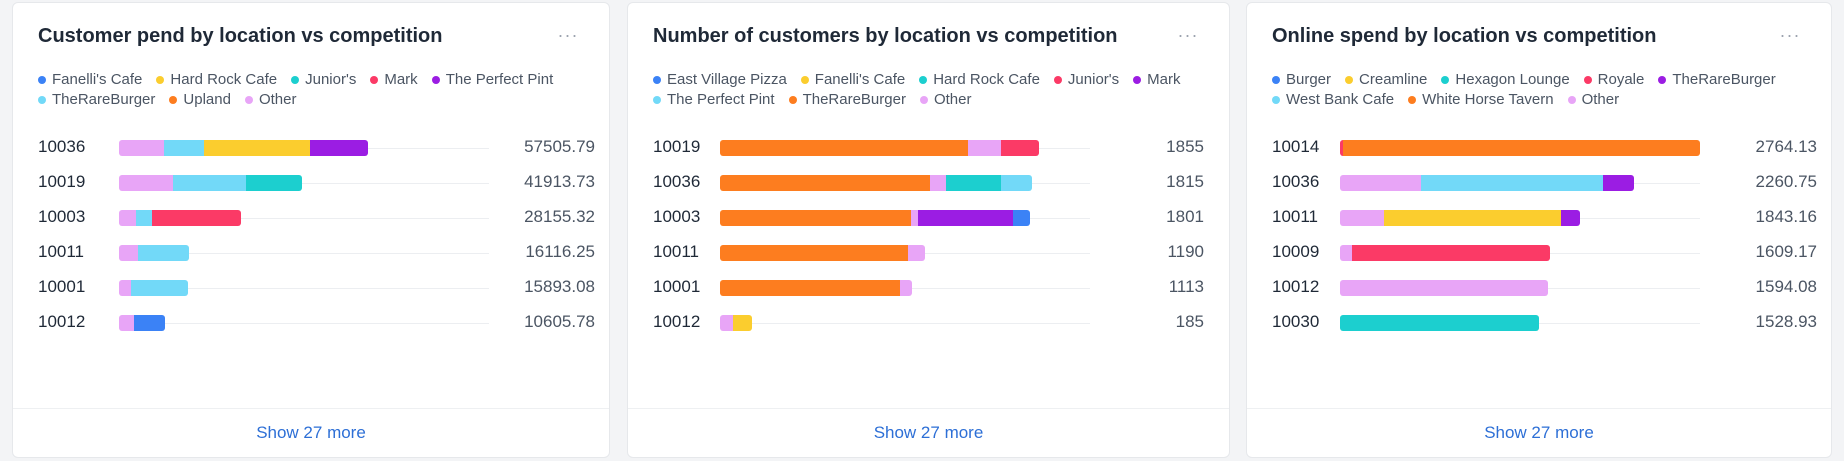 The image size is (1844, 461). Describe the element at coordinates (1340, 99) in the screenshot. I see `legend-label: West Bank Cafe` at that location.